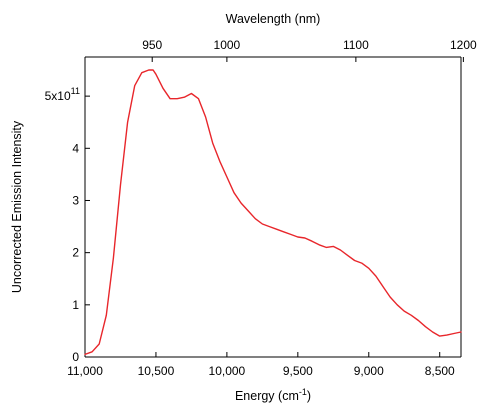 Image resolution: width=479 pixels, height=405 pixels. I want to click on x2-tick-label: 1200, so click(463, 45).